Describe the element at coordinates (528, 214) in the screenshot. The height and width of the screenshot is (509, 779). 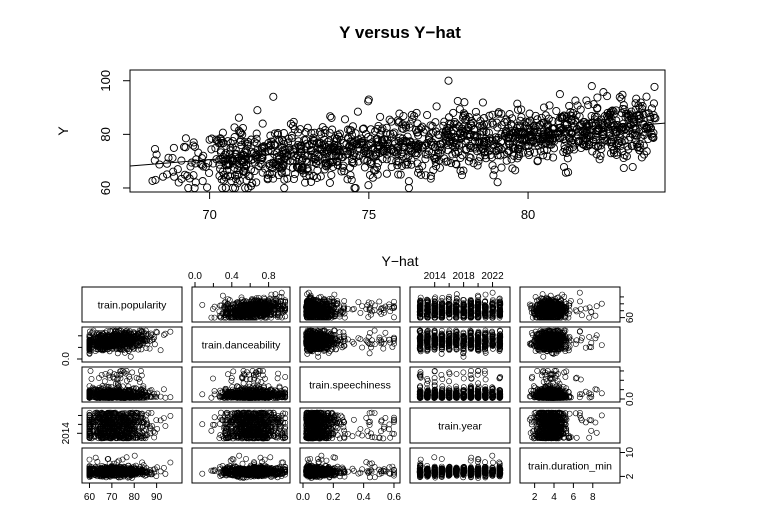
I see `main-x-tick-label: 80` at that location.